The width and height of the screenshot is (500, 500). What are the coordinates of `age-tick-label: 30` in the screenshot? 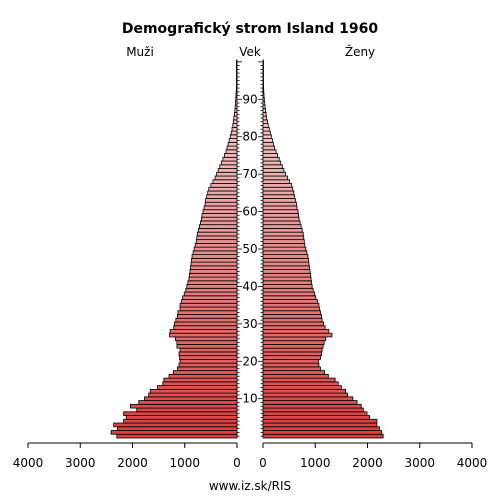 It's located at (249, 324).